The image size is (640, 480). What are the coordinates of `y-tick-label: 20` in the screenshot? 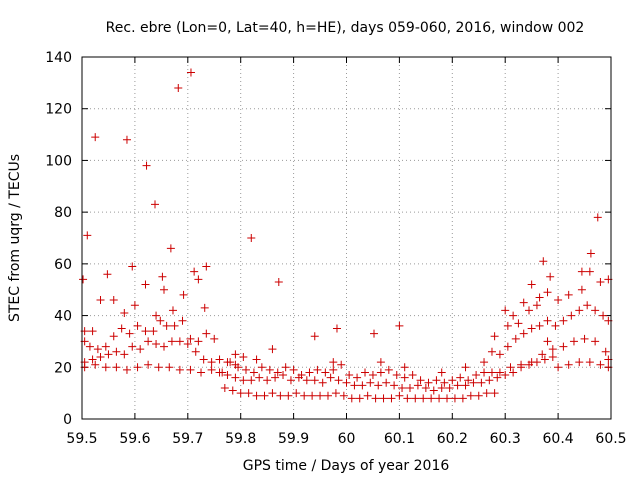 It's located at (63, 368).